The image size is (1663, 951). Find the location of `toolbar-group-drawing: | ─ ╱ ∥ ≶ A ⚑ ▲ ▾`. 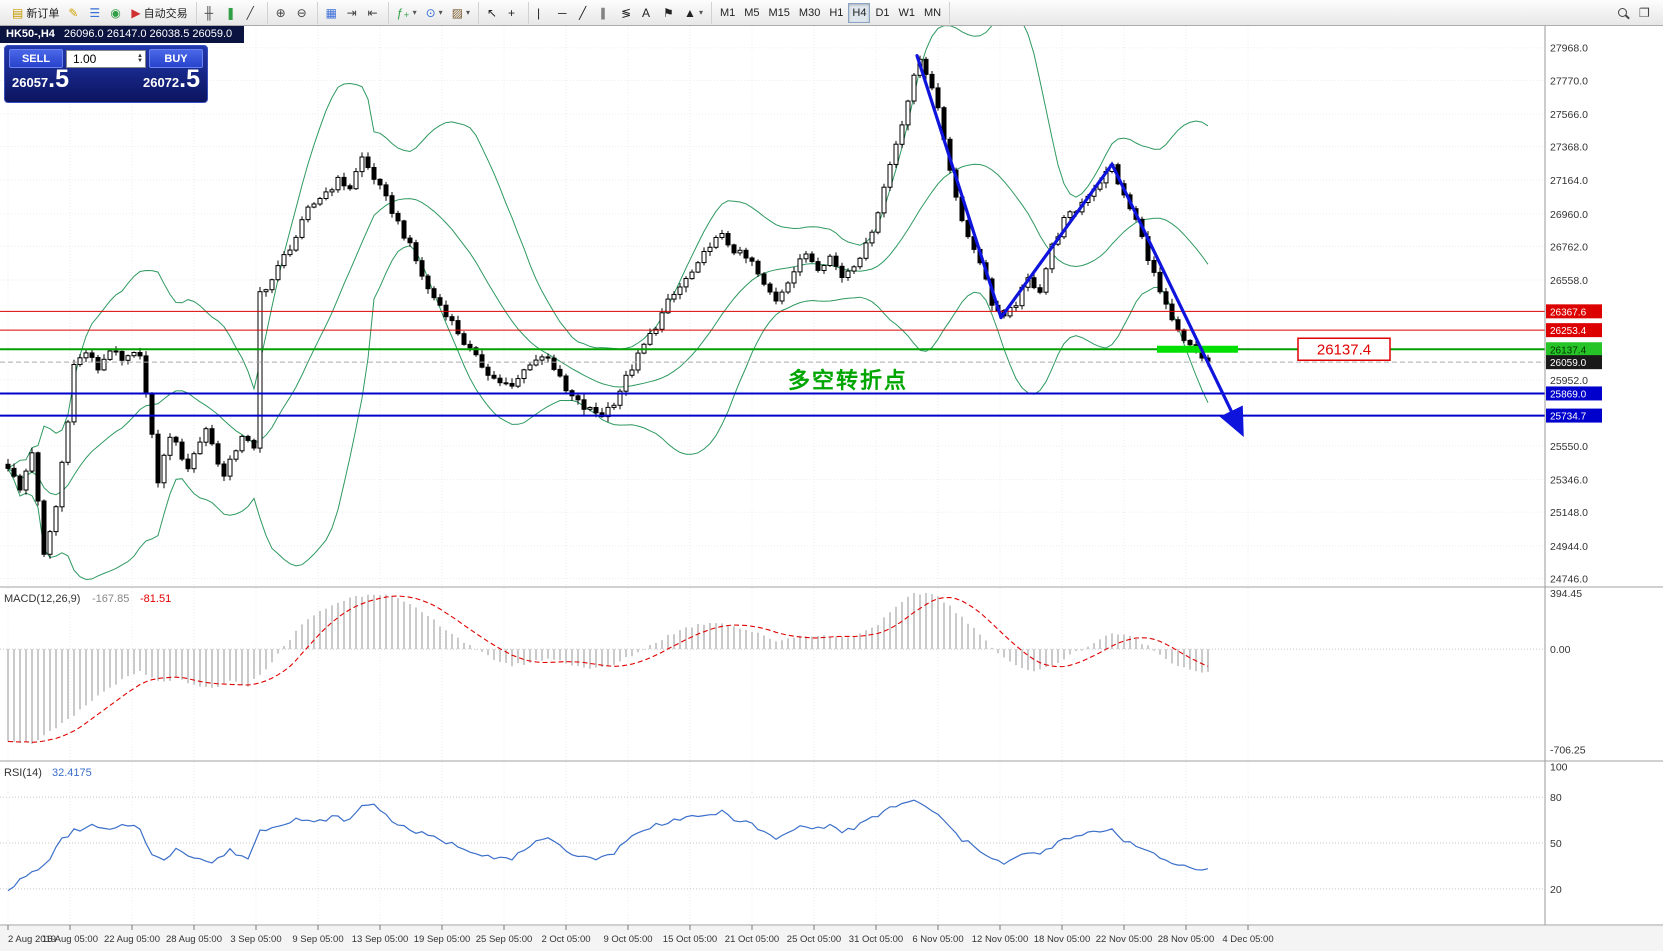

toolbar-group-drawing: | ─ ╱ ∥ ≶ A ⚑ ▲ ▾ is located at coordinates (620, 12).